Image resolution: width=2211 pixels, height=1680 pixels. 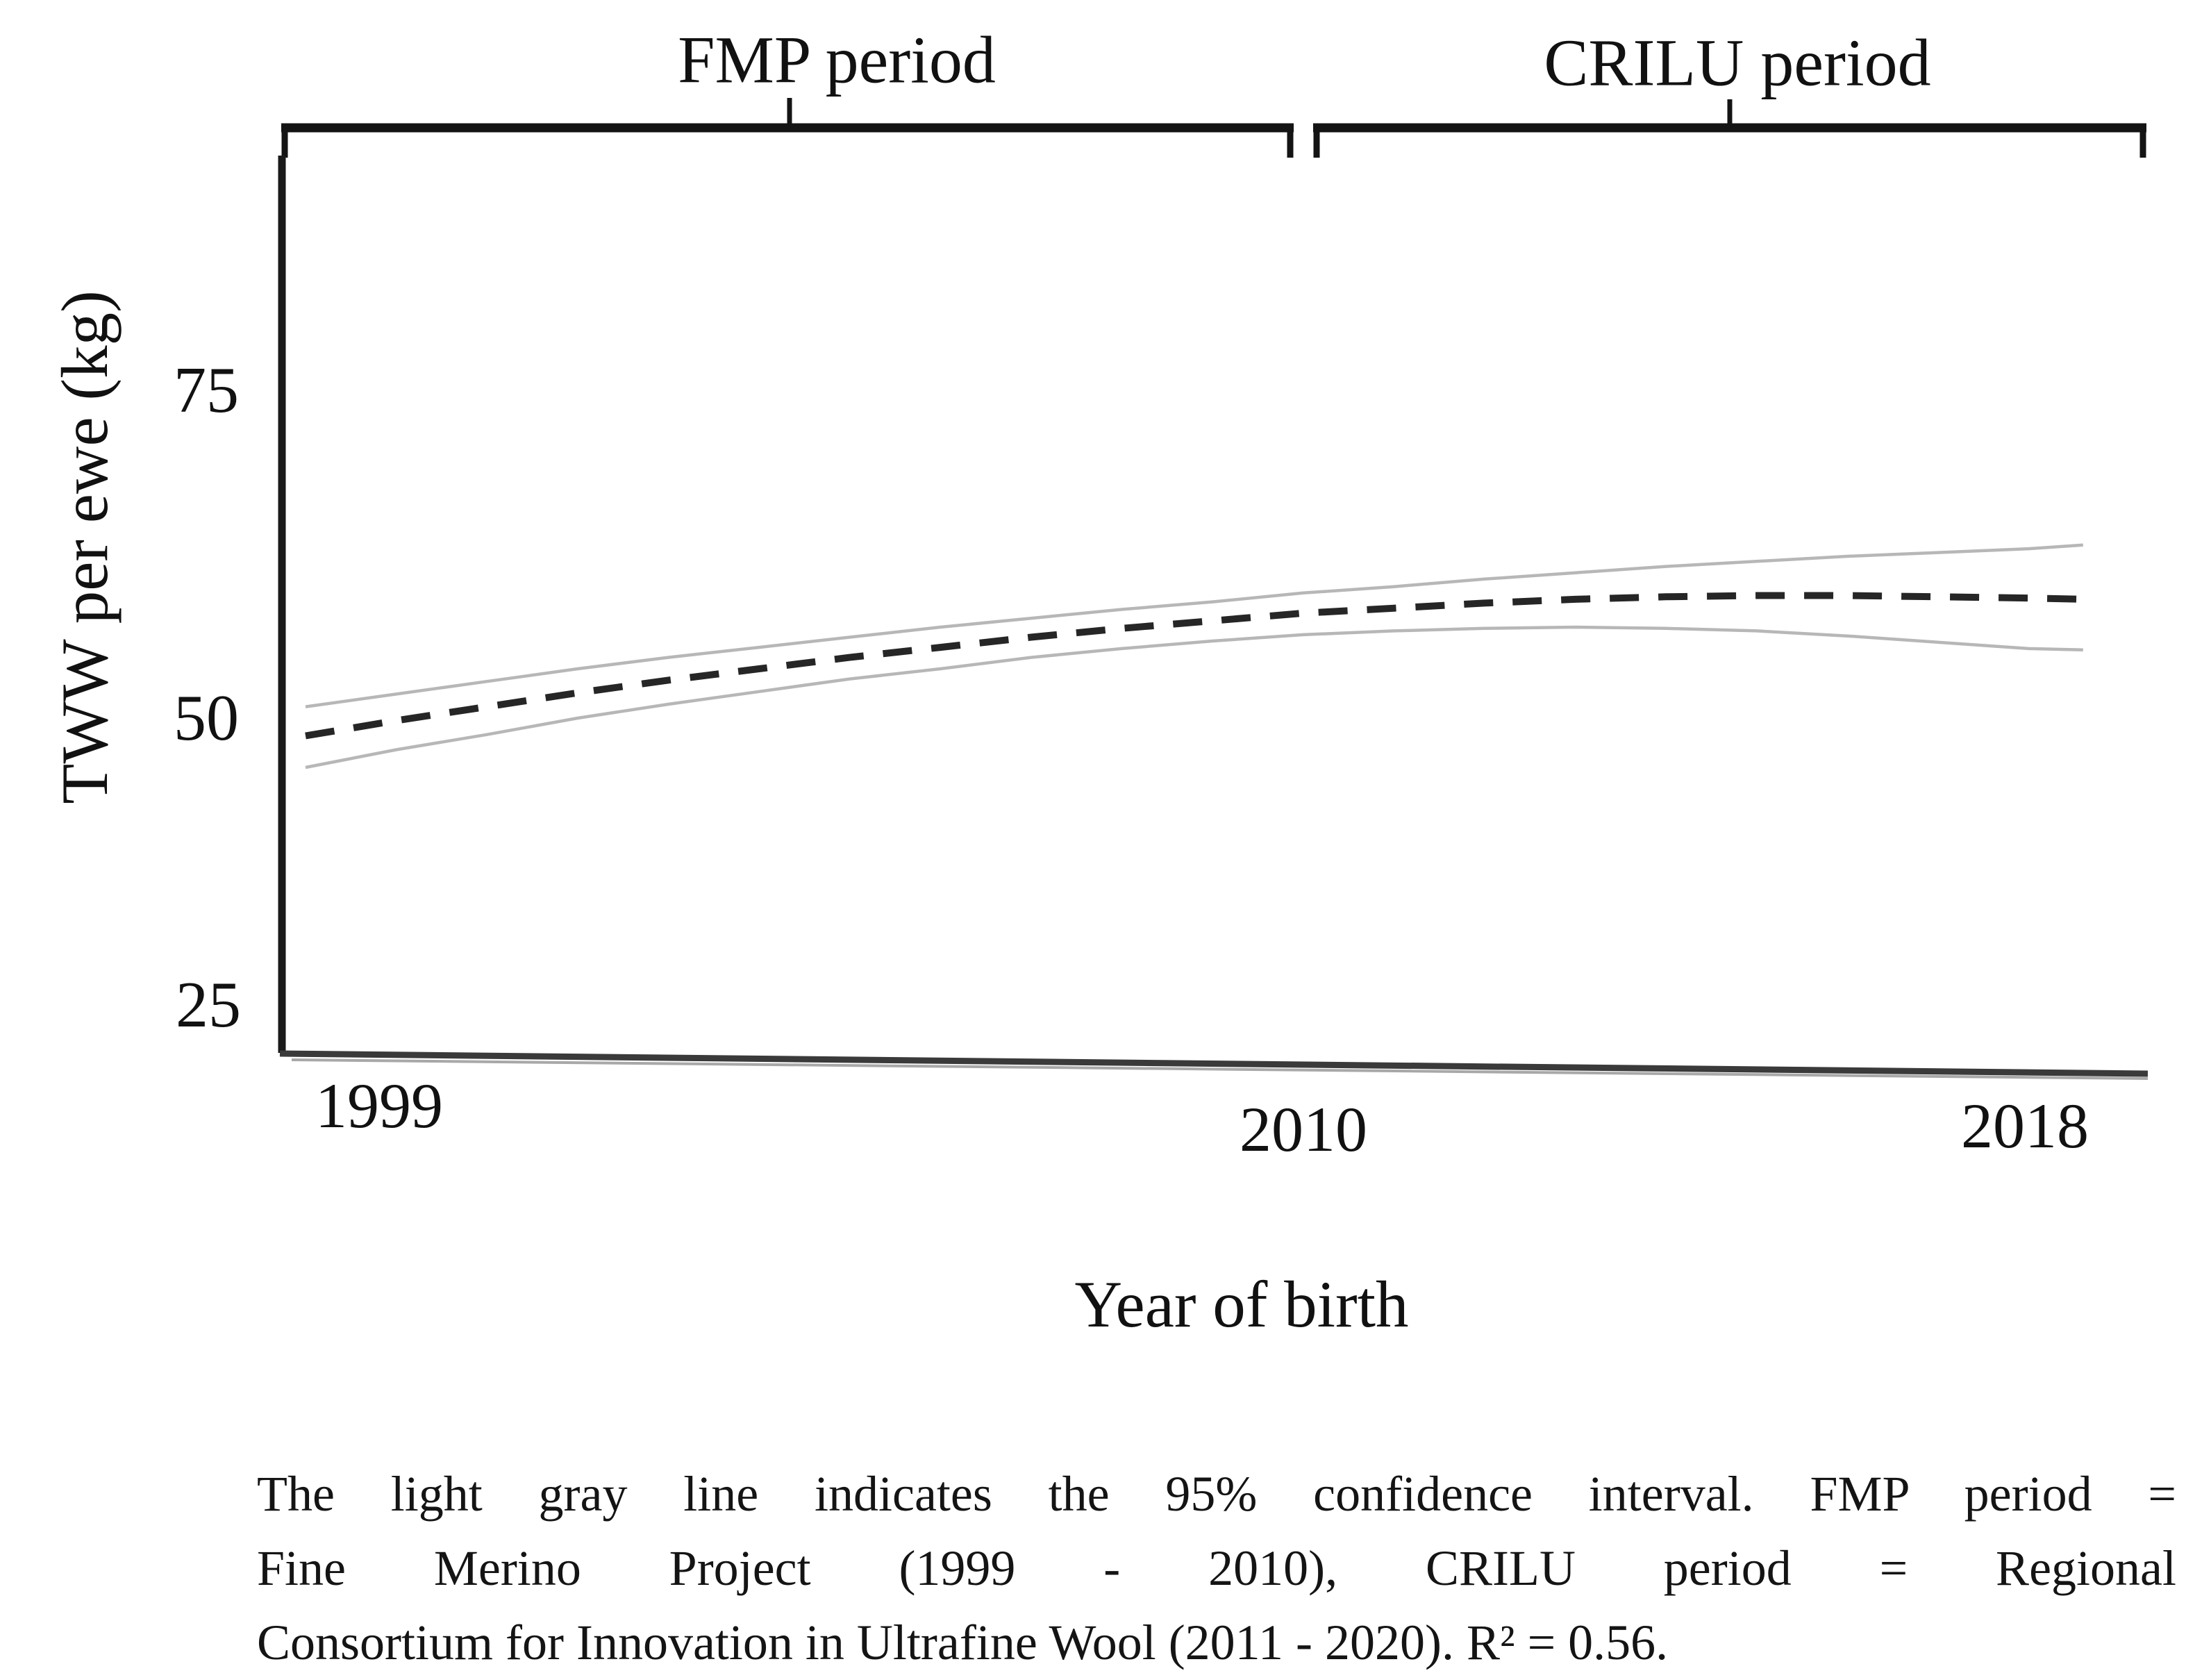 What do you see at coordinates (207, 718) in the screenshot?
I see `y-tick-50: 50` at bounding box center [207, 718].